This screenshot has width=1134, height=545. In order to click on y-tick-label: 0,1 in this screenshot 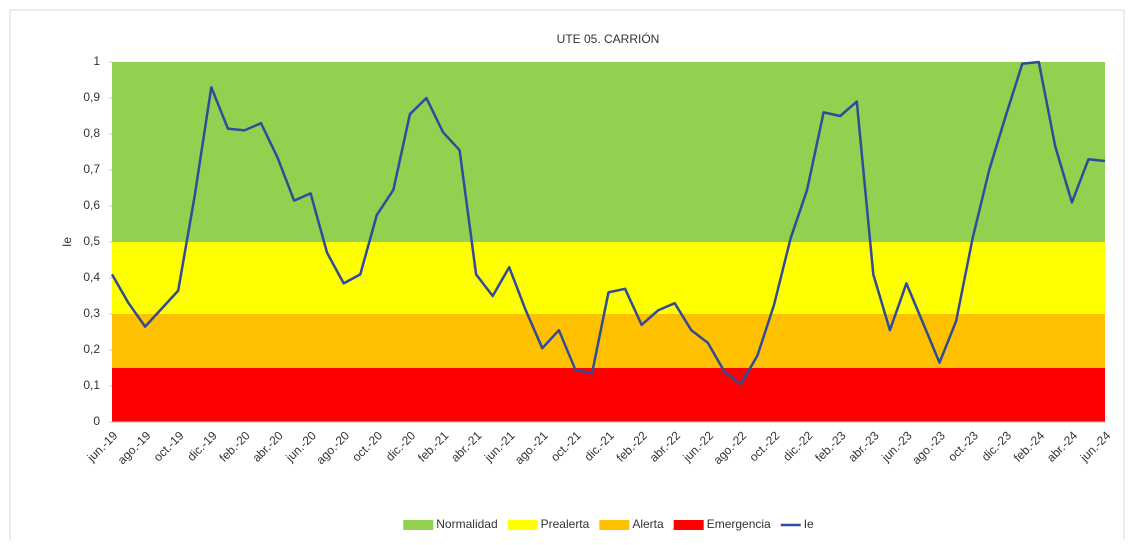, I will do `click(91, 385)`.